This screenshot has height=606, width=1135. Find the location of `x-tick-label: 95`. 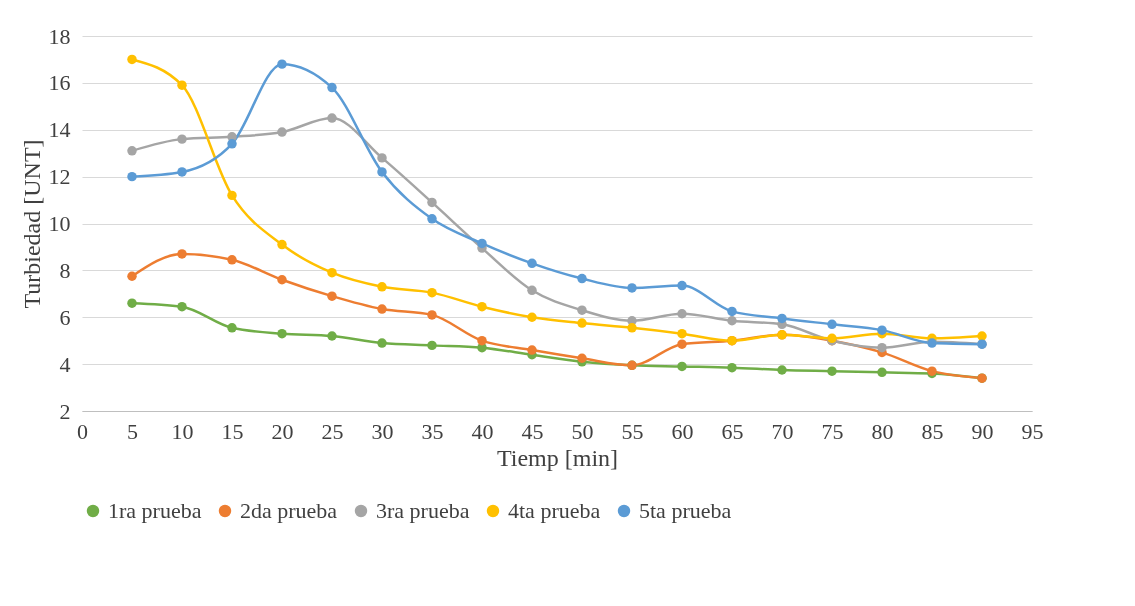

x-tick-label: 95 is located at coordinates (1032, 431).